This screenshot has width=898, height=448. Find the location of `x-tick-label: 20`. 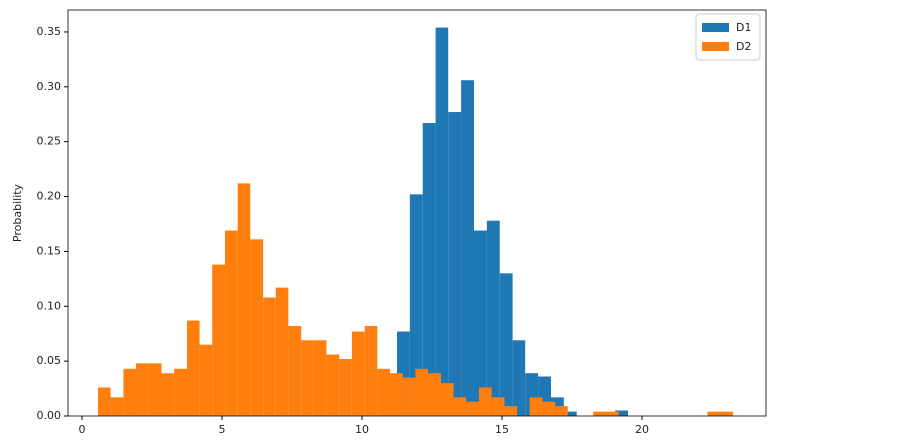

x-tick-label: 20 is located at coordinates (642, 429).